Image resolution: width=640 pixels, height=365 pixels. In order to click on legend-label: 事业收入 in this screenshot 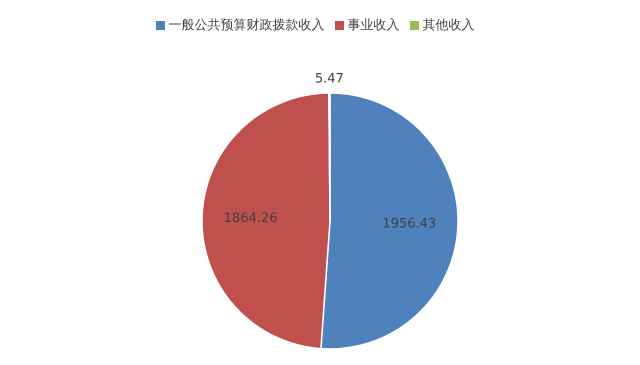, I will do `click(374, 25)`.